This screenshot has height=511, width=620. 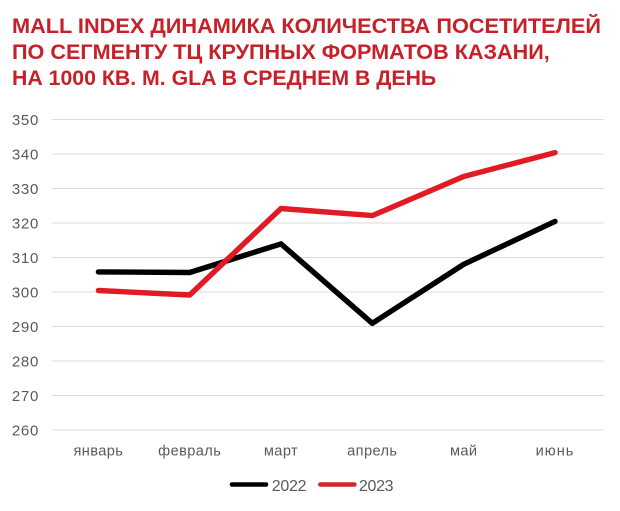 I want to click on svg-text: июнь, so click(x=555, y=452).